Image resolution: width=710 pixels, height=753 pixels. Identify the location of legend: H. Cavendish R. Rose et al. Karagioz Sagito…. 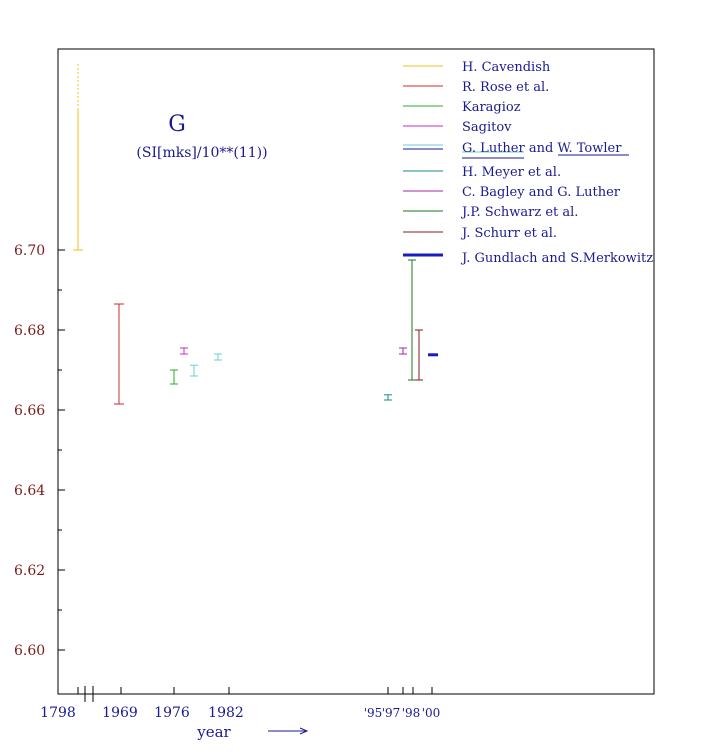
(528, 163).